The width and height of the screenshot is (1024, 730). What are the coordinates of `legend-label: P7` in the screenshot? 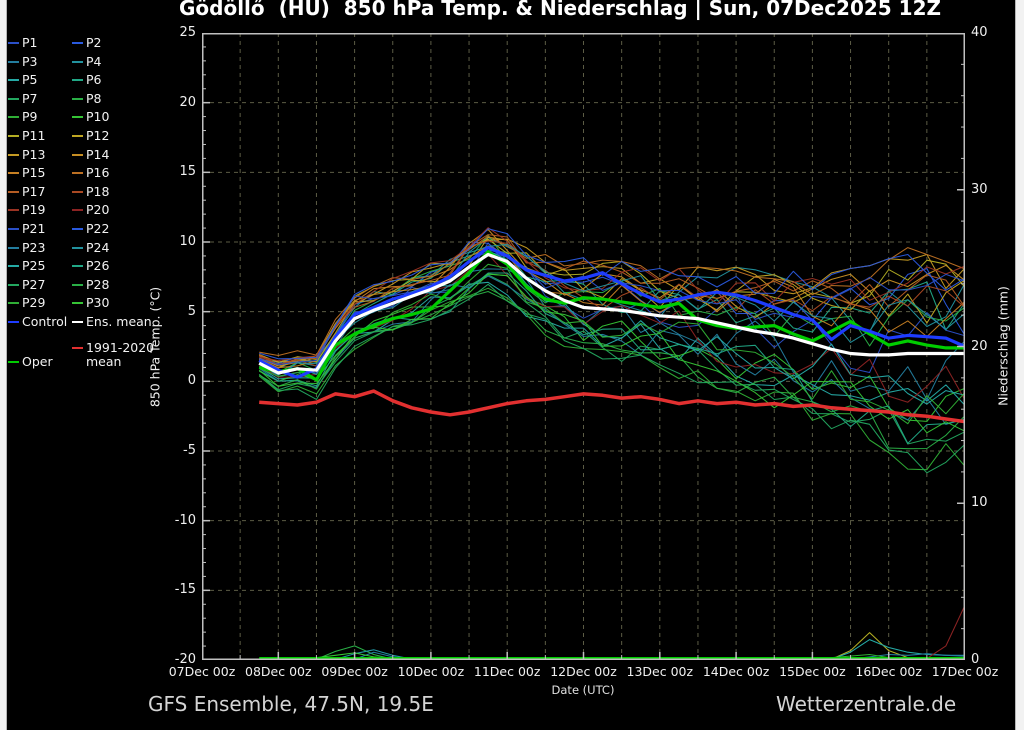 It's located at (30, 98).